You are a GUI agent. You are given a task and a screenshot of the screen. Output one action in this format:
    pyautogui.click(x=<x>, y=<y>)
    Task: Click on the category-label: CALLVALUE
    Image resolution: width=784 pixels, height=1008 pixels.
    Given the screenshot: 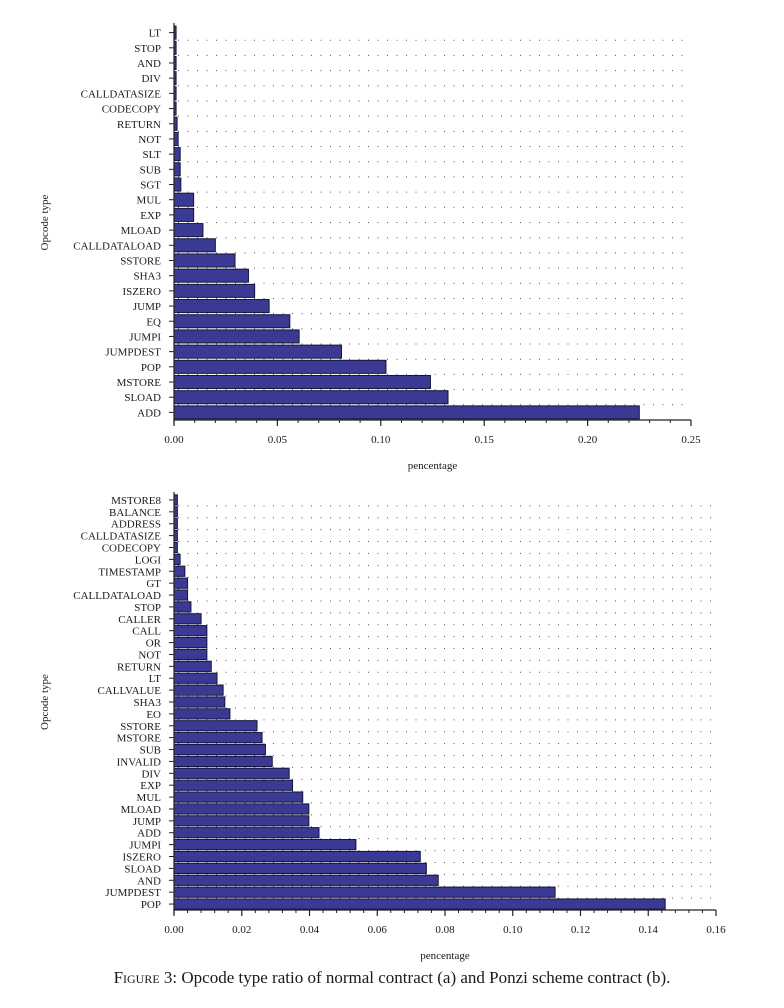 What is the action you would take?
    pyautogui.click(x=129, y=691)
    